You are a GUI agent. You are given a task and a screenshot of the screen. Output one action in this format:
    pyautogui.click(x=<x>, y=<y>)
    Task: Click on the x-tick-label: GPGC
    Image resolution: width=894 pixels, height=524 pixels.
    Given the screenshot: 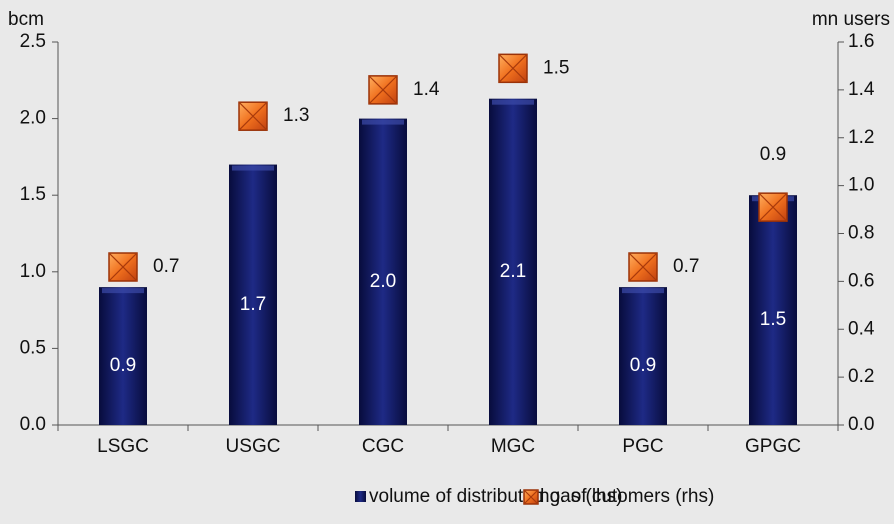 What is the action you would take?
    pyautogui.click(x=773, y=446)
    